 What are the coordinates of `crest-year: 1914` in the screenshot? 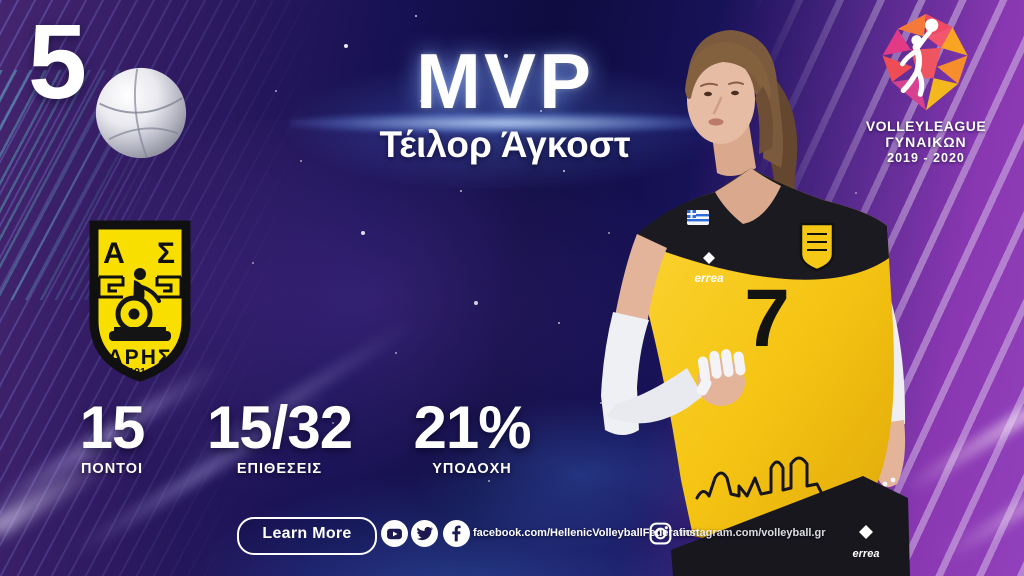 It's located at (140, 372).